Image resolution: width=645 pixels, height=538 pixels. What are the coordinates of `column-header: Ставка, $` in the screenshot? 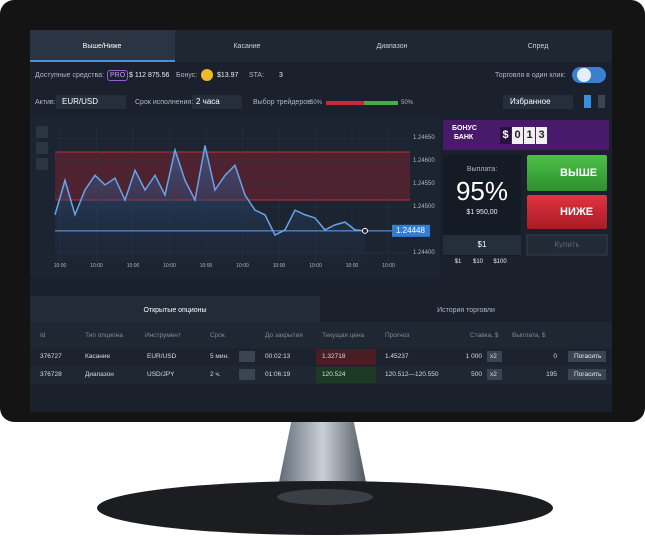 It's located at (484, 335).